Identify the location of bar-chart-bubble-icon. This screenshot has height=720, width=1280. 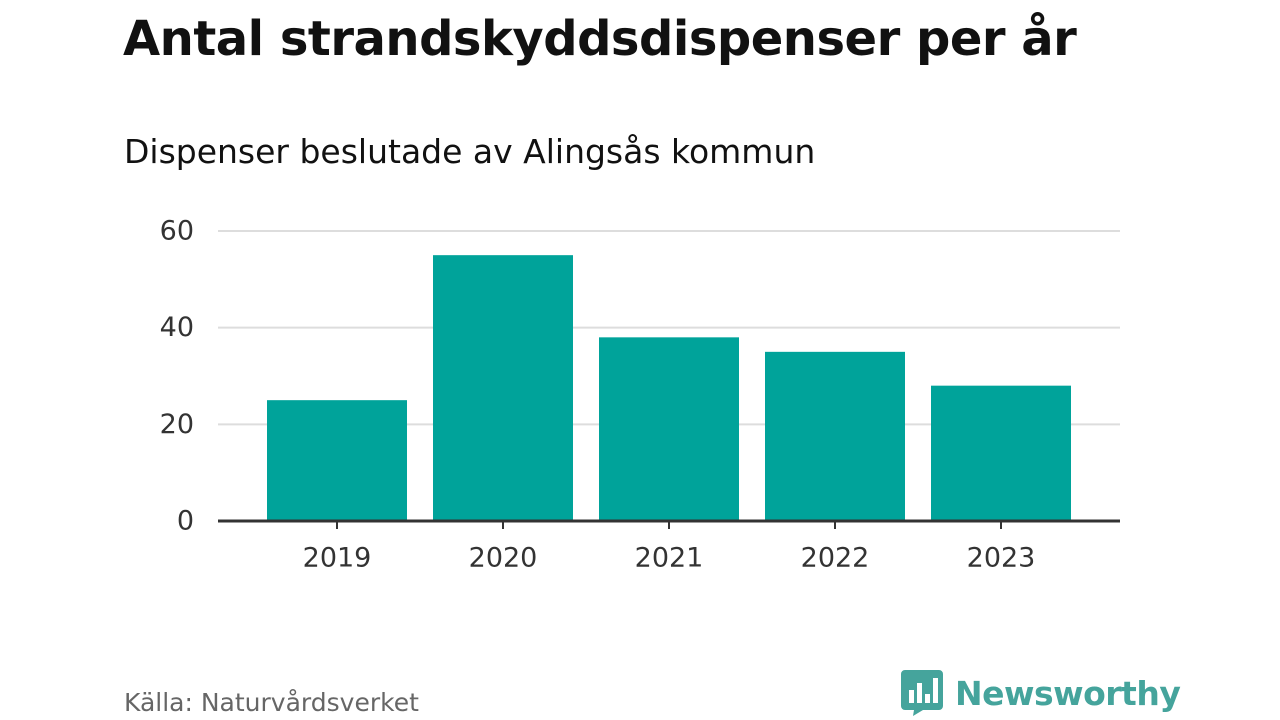
(922, 693).